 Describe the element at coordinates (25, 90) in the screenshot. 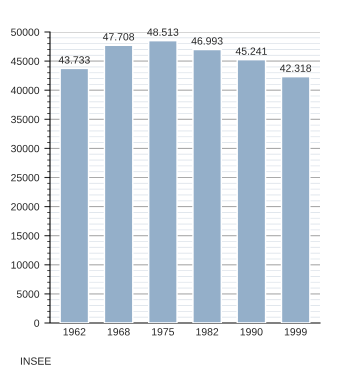

I see `y-tick-label: 40000` at that location.